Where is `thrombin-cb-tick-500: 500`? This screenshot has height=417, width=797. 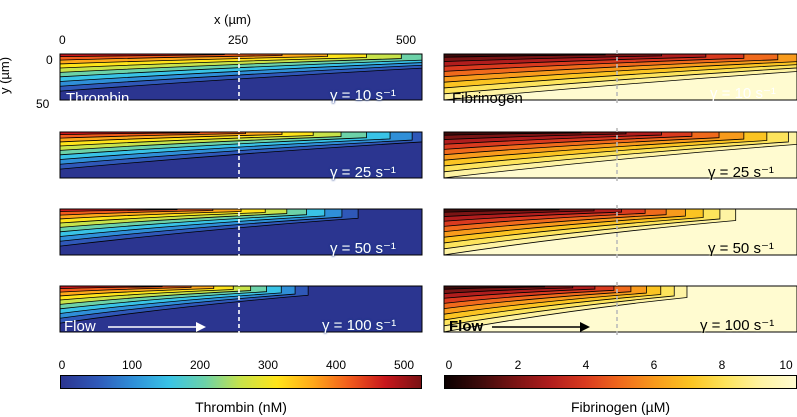
thrombin-cb-tick-500: 500 is located at coordinates (404, 365).